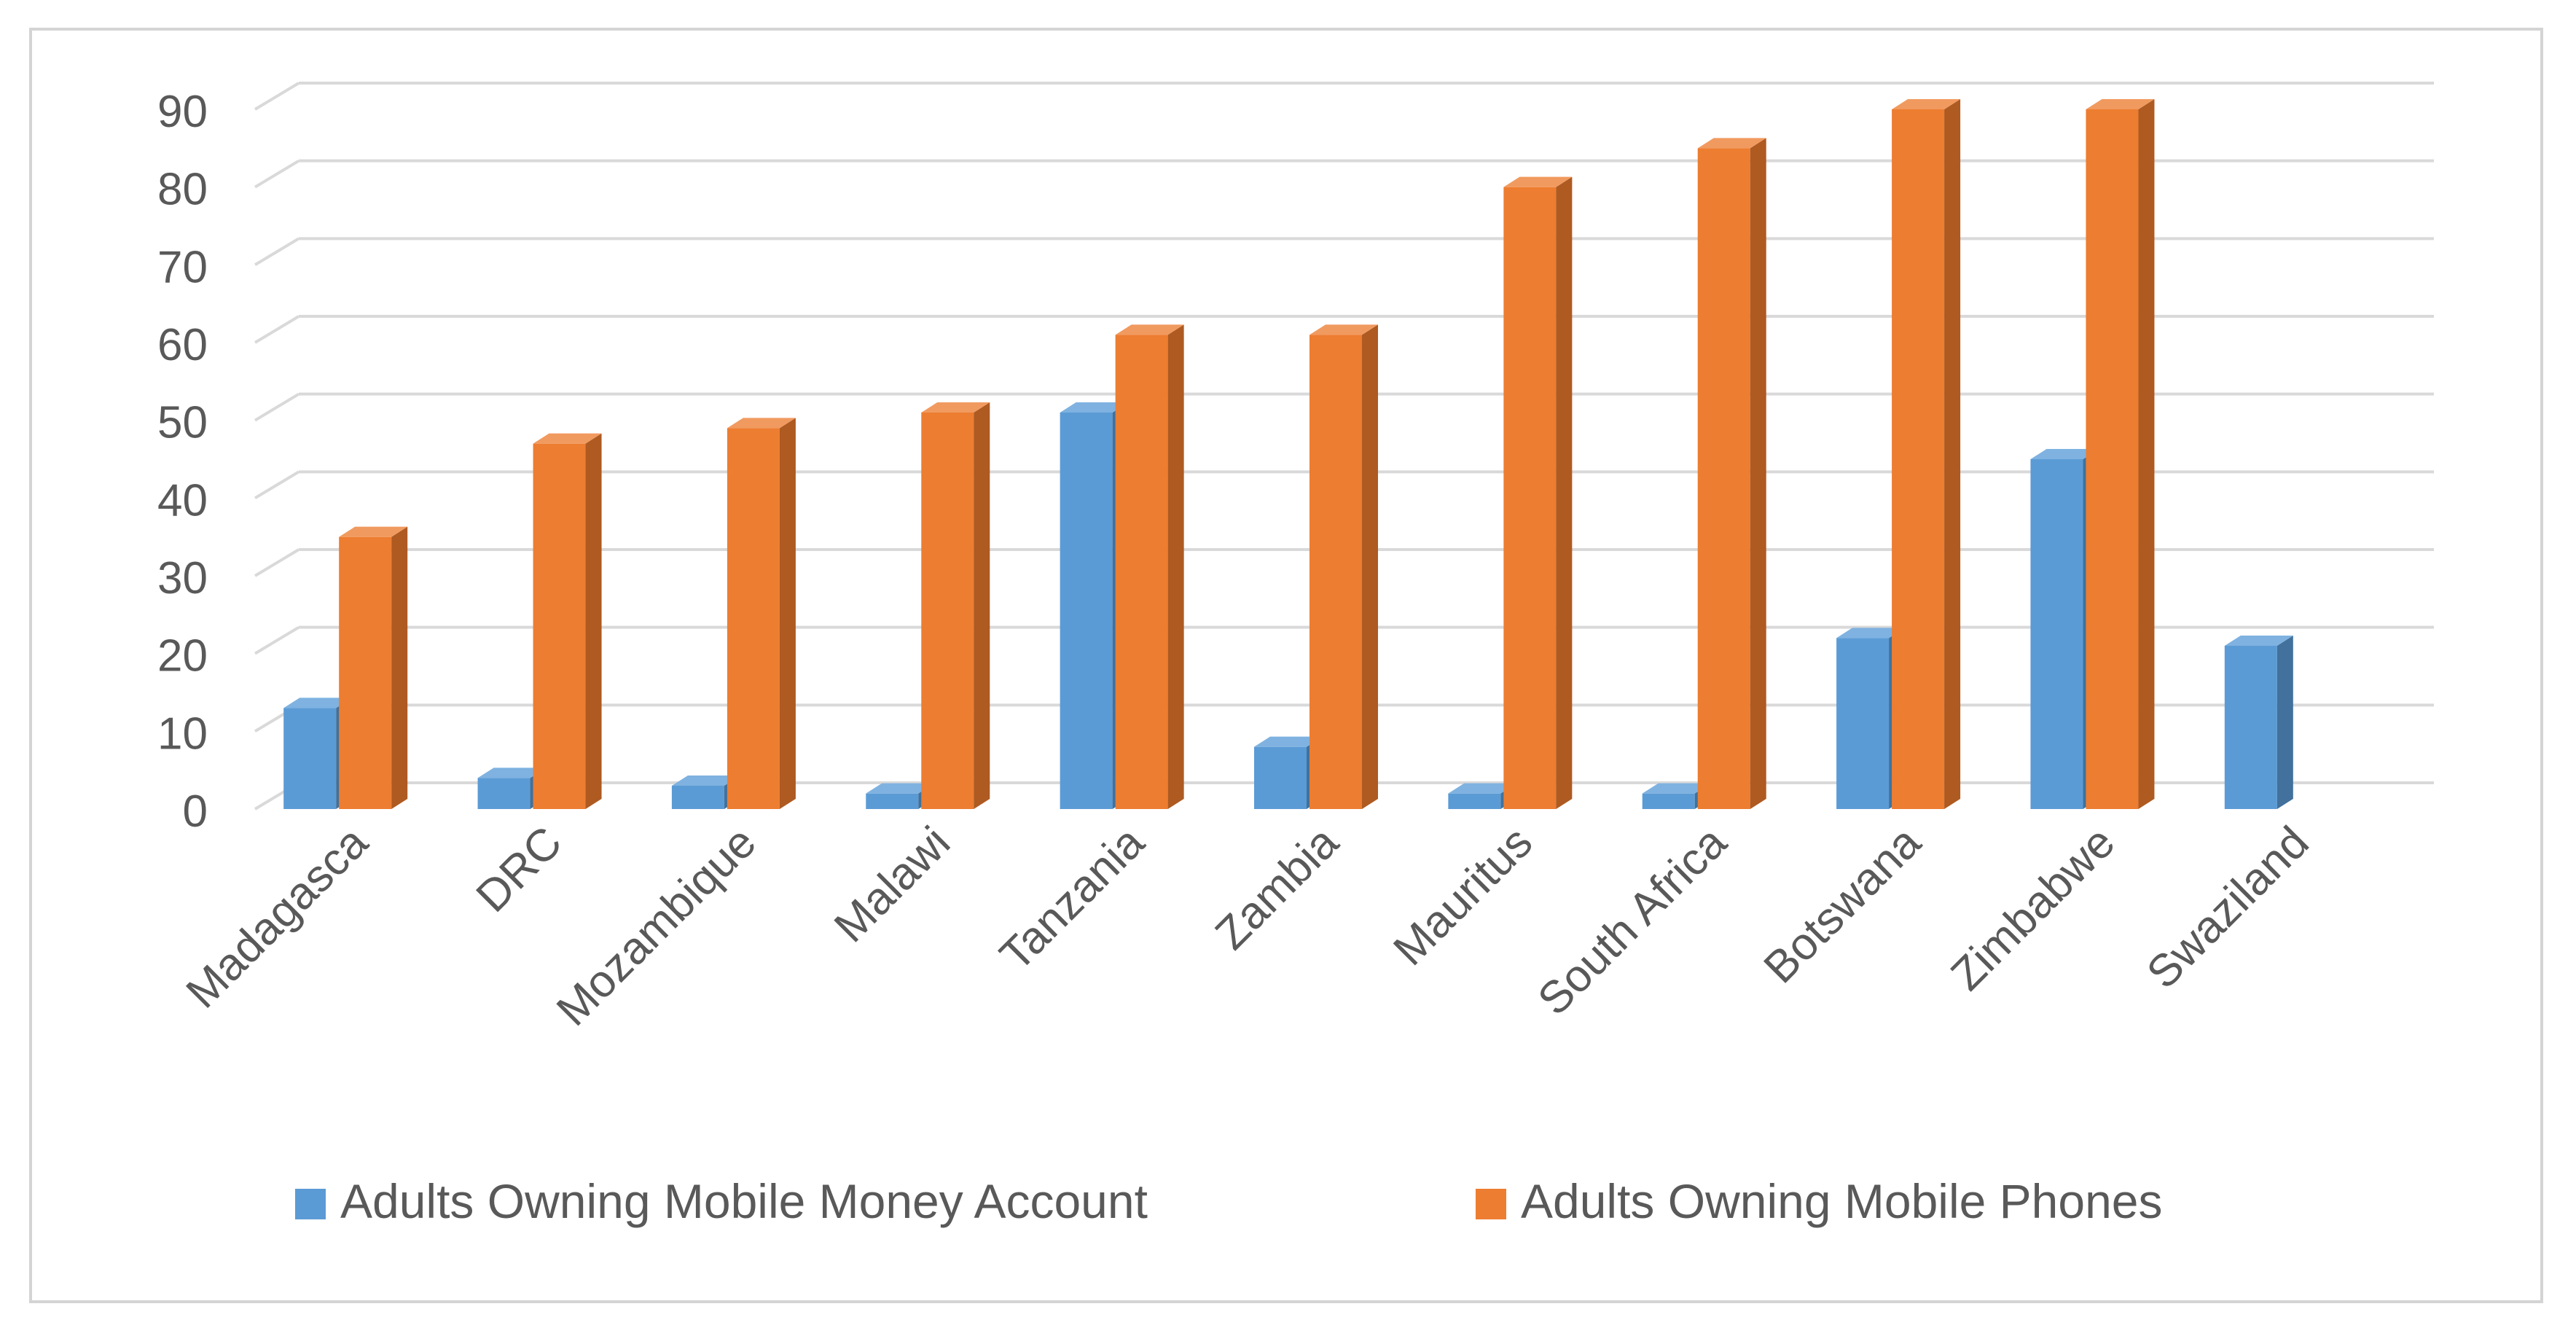 The image size is (2576, 1336). I want to click on x-tick-label: Zambia, so click(1277, 888).